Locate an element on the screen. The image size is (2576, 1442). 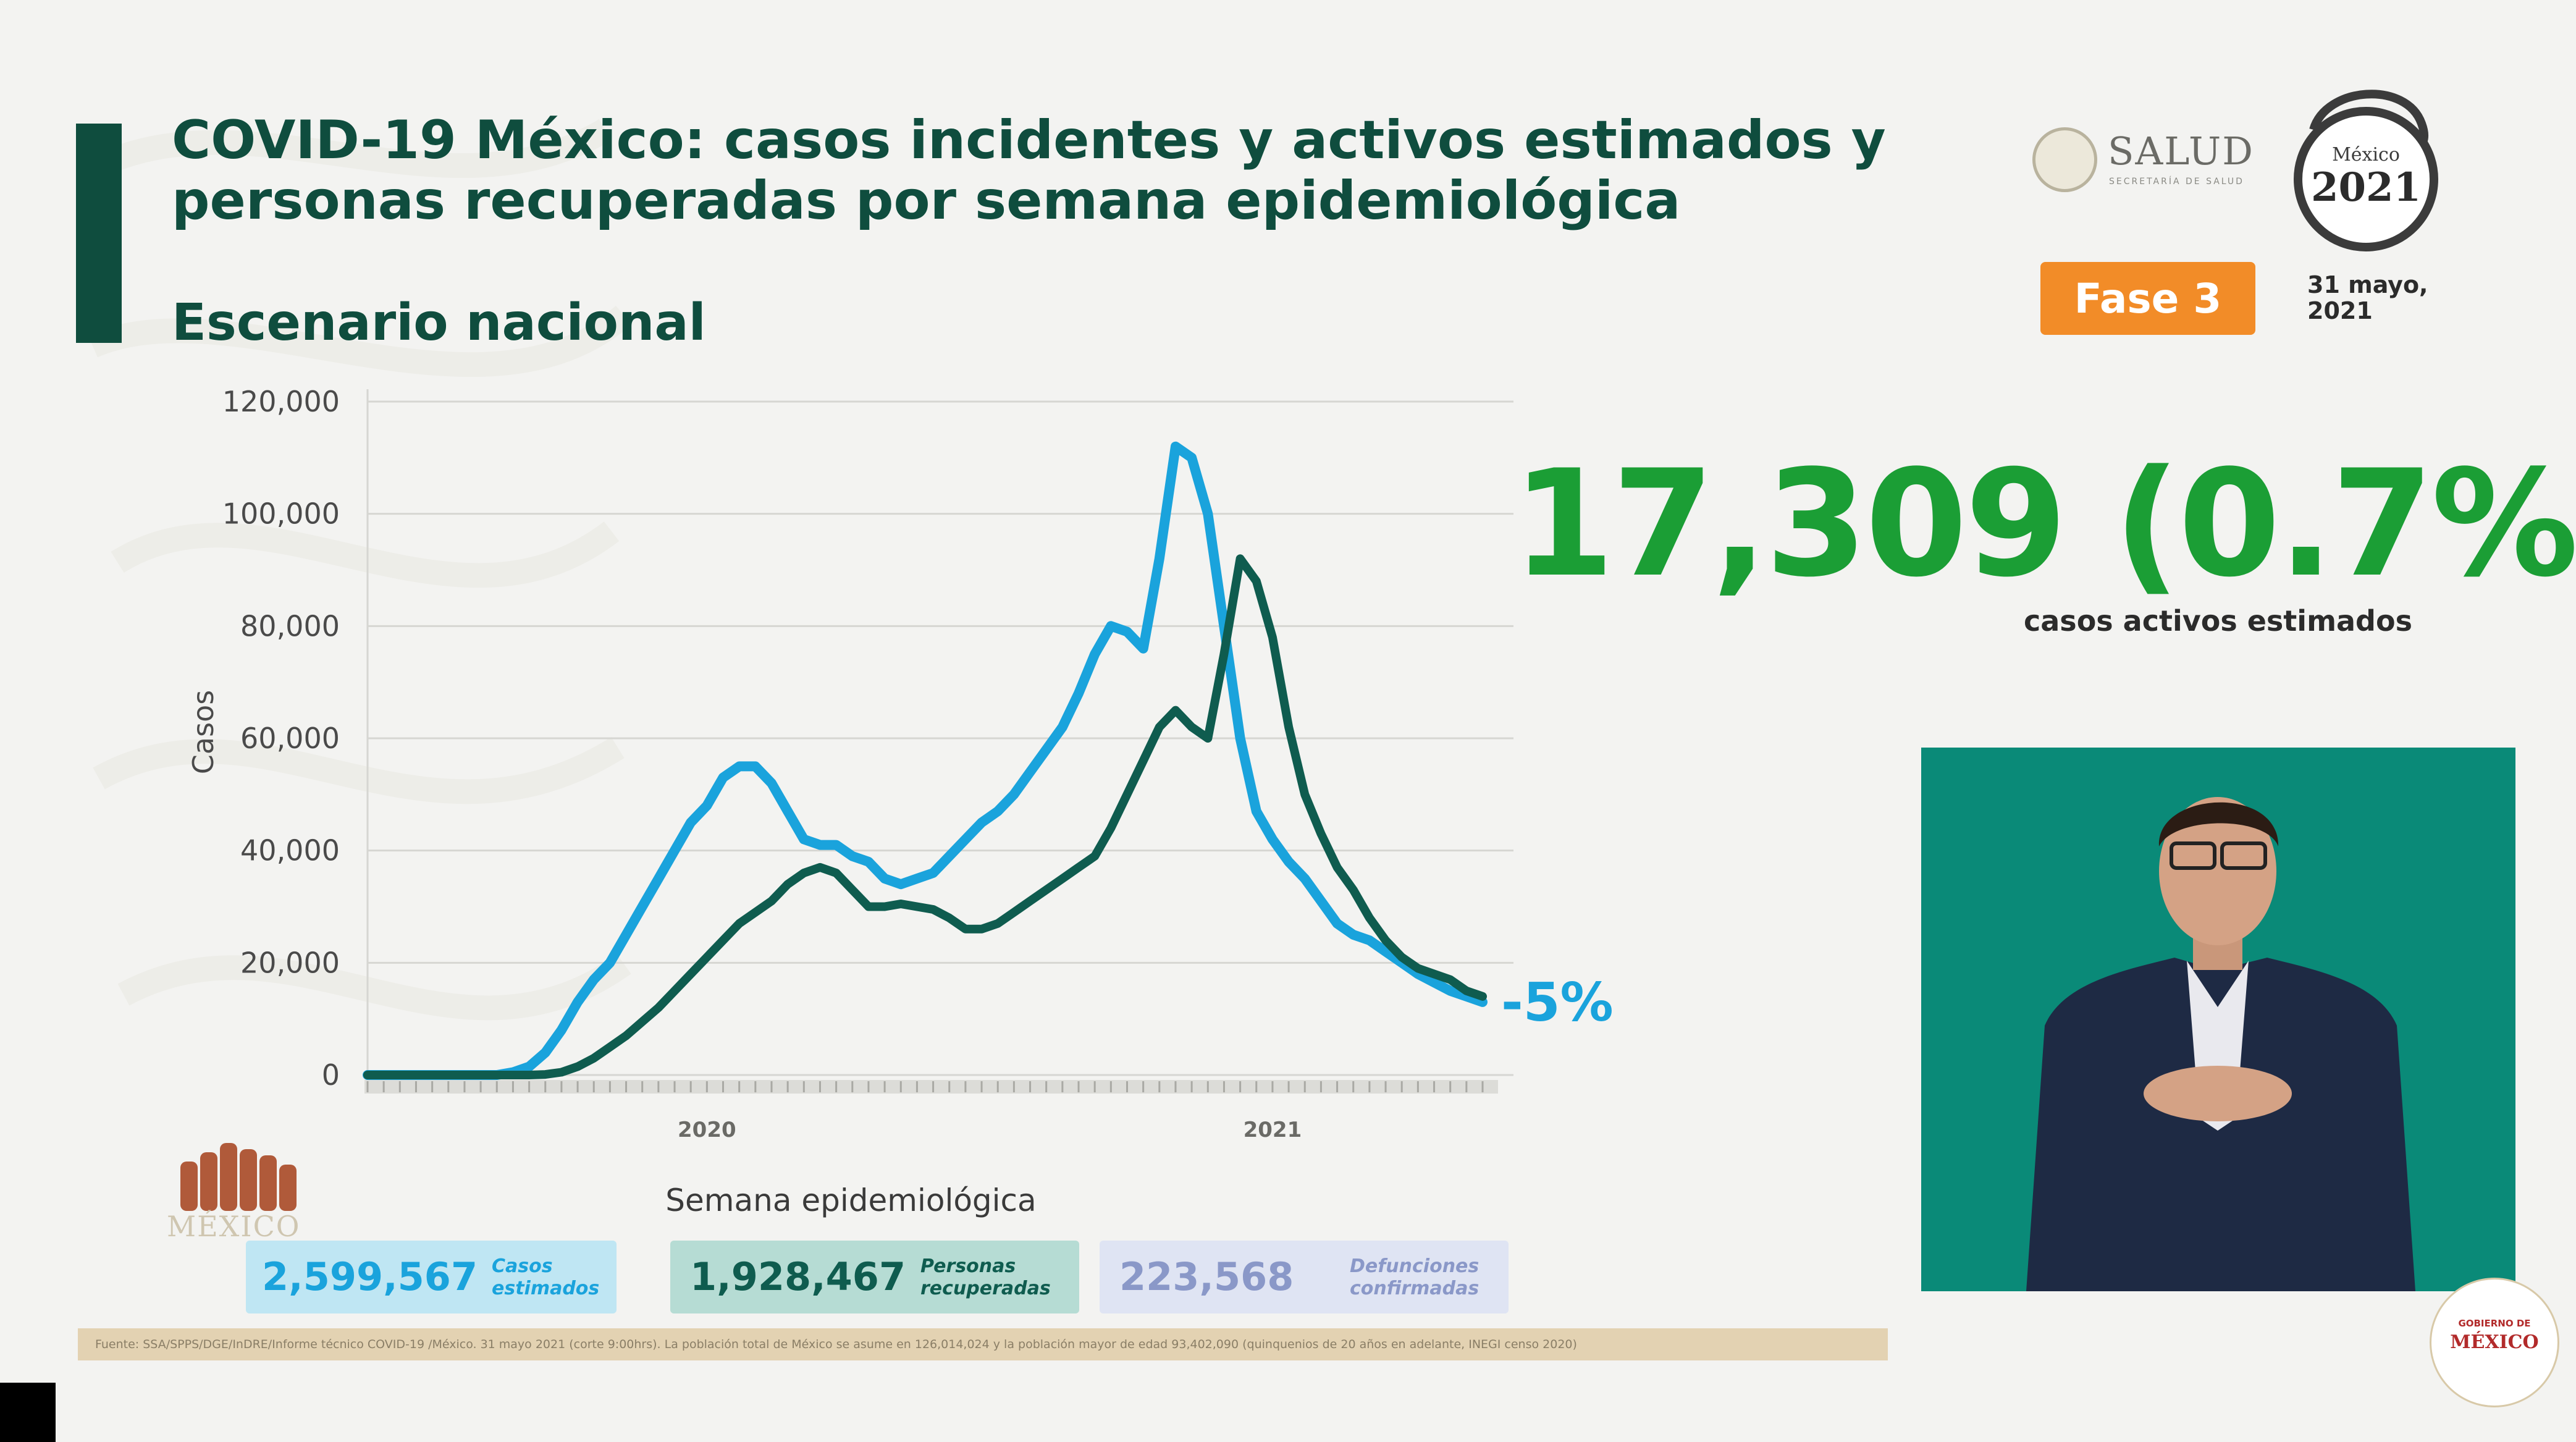
anniversary-top-text: México is located at coordinates (2366, 155).